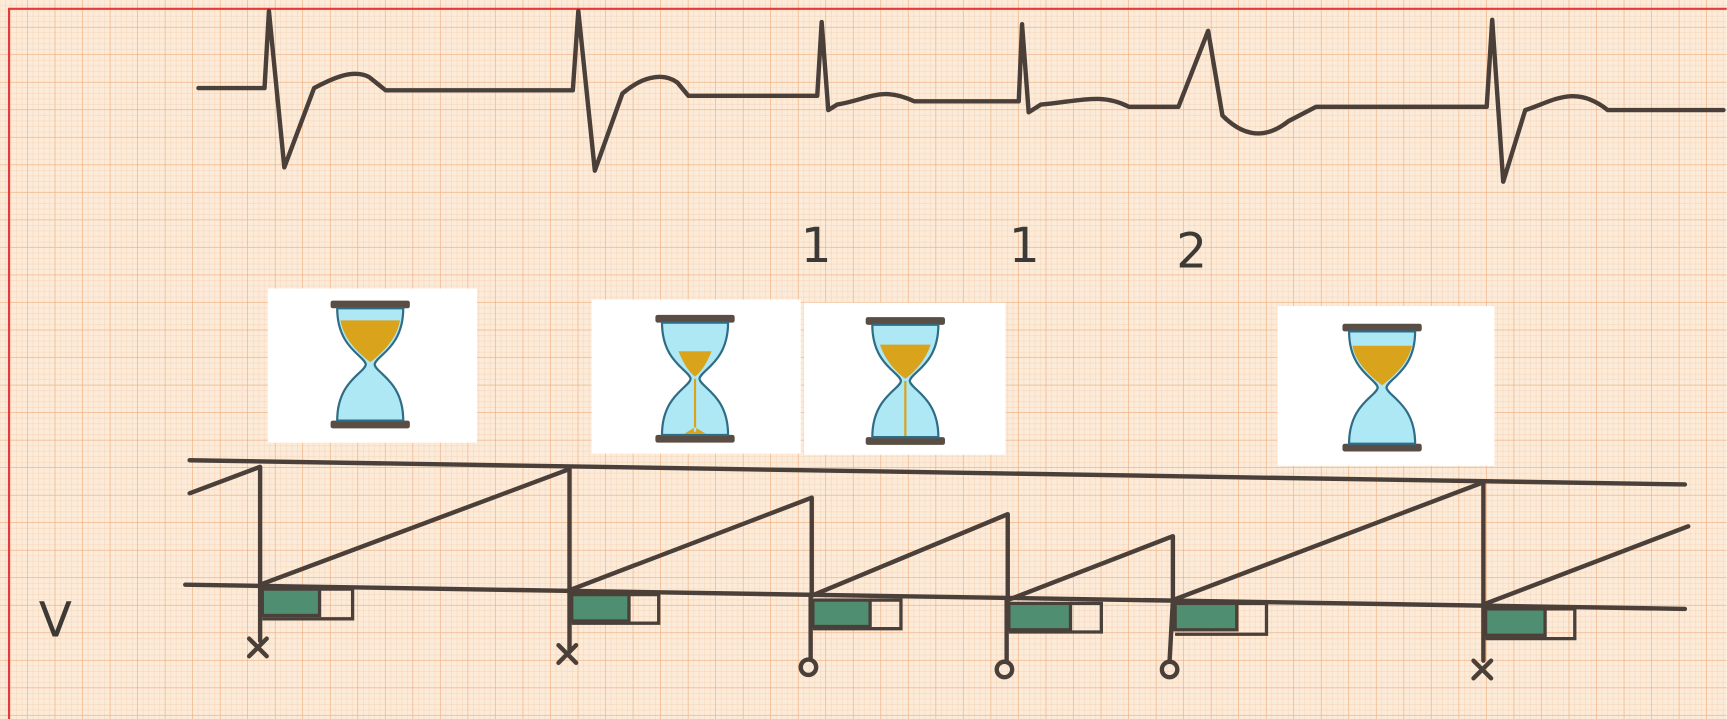 Image resolution: width=1727 pixels, height=719 pixels. I want to click on lead-label: V, so click(55, 620).